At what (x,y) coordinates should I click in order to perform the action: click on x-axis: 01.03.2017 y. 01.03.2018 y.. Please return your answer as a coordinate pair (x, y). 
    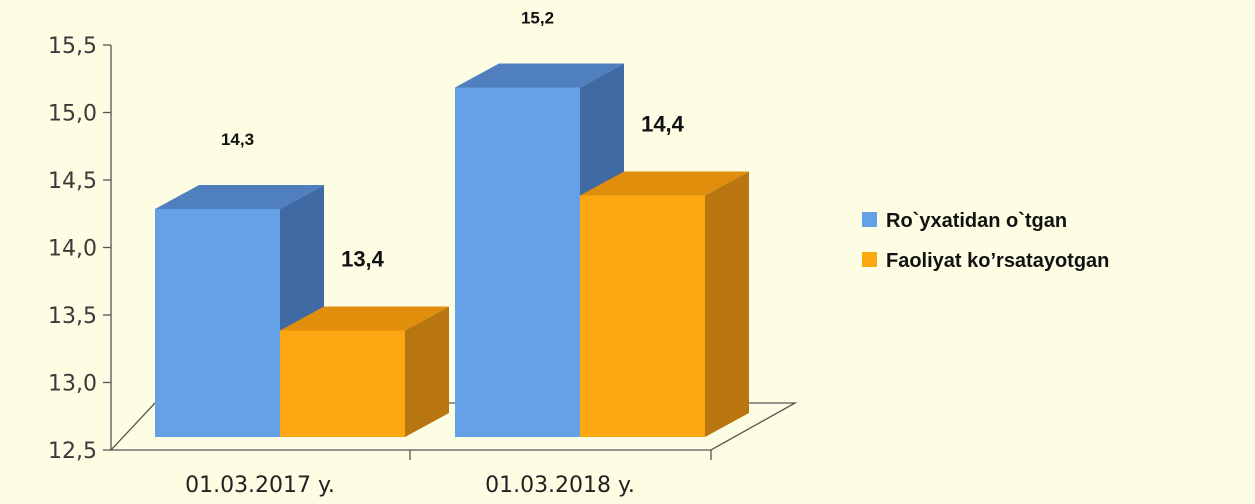
    Looking at the image, I should click on (410, 485).